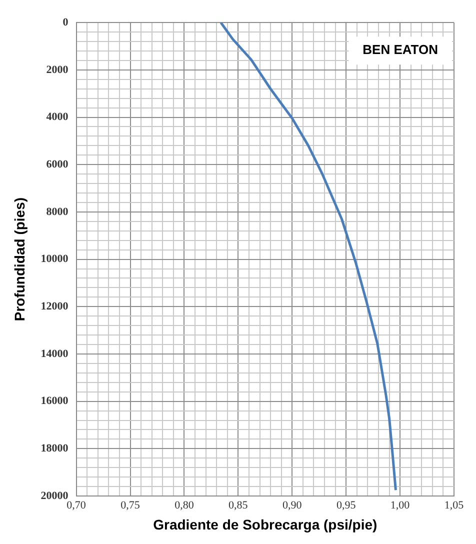  What do you see at coordinates (65, 22) in the screenshot?
I see `y-tick-label: 0` at bounding box center [65, 22].